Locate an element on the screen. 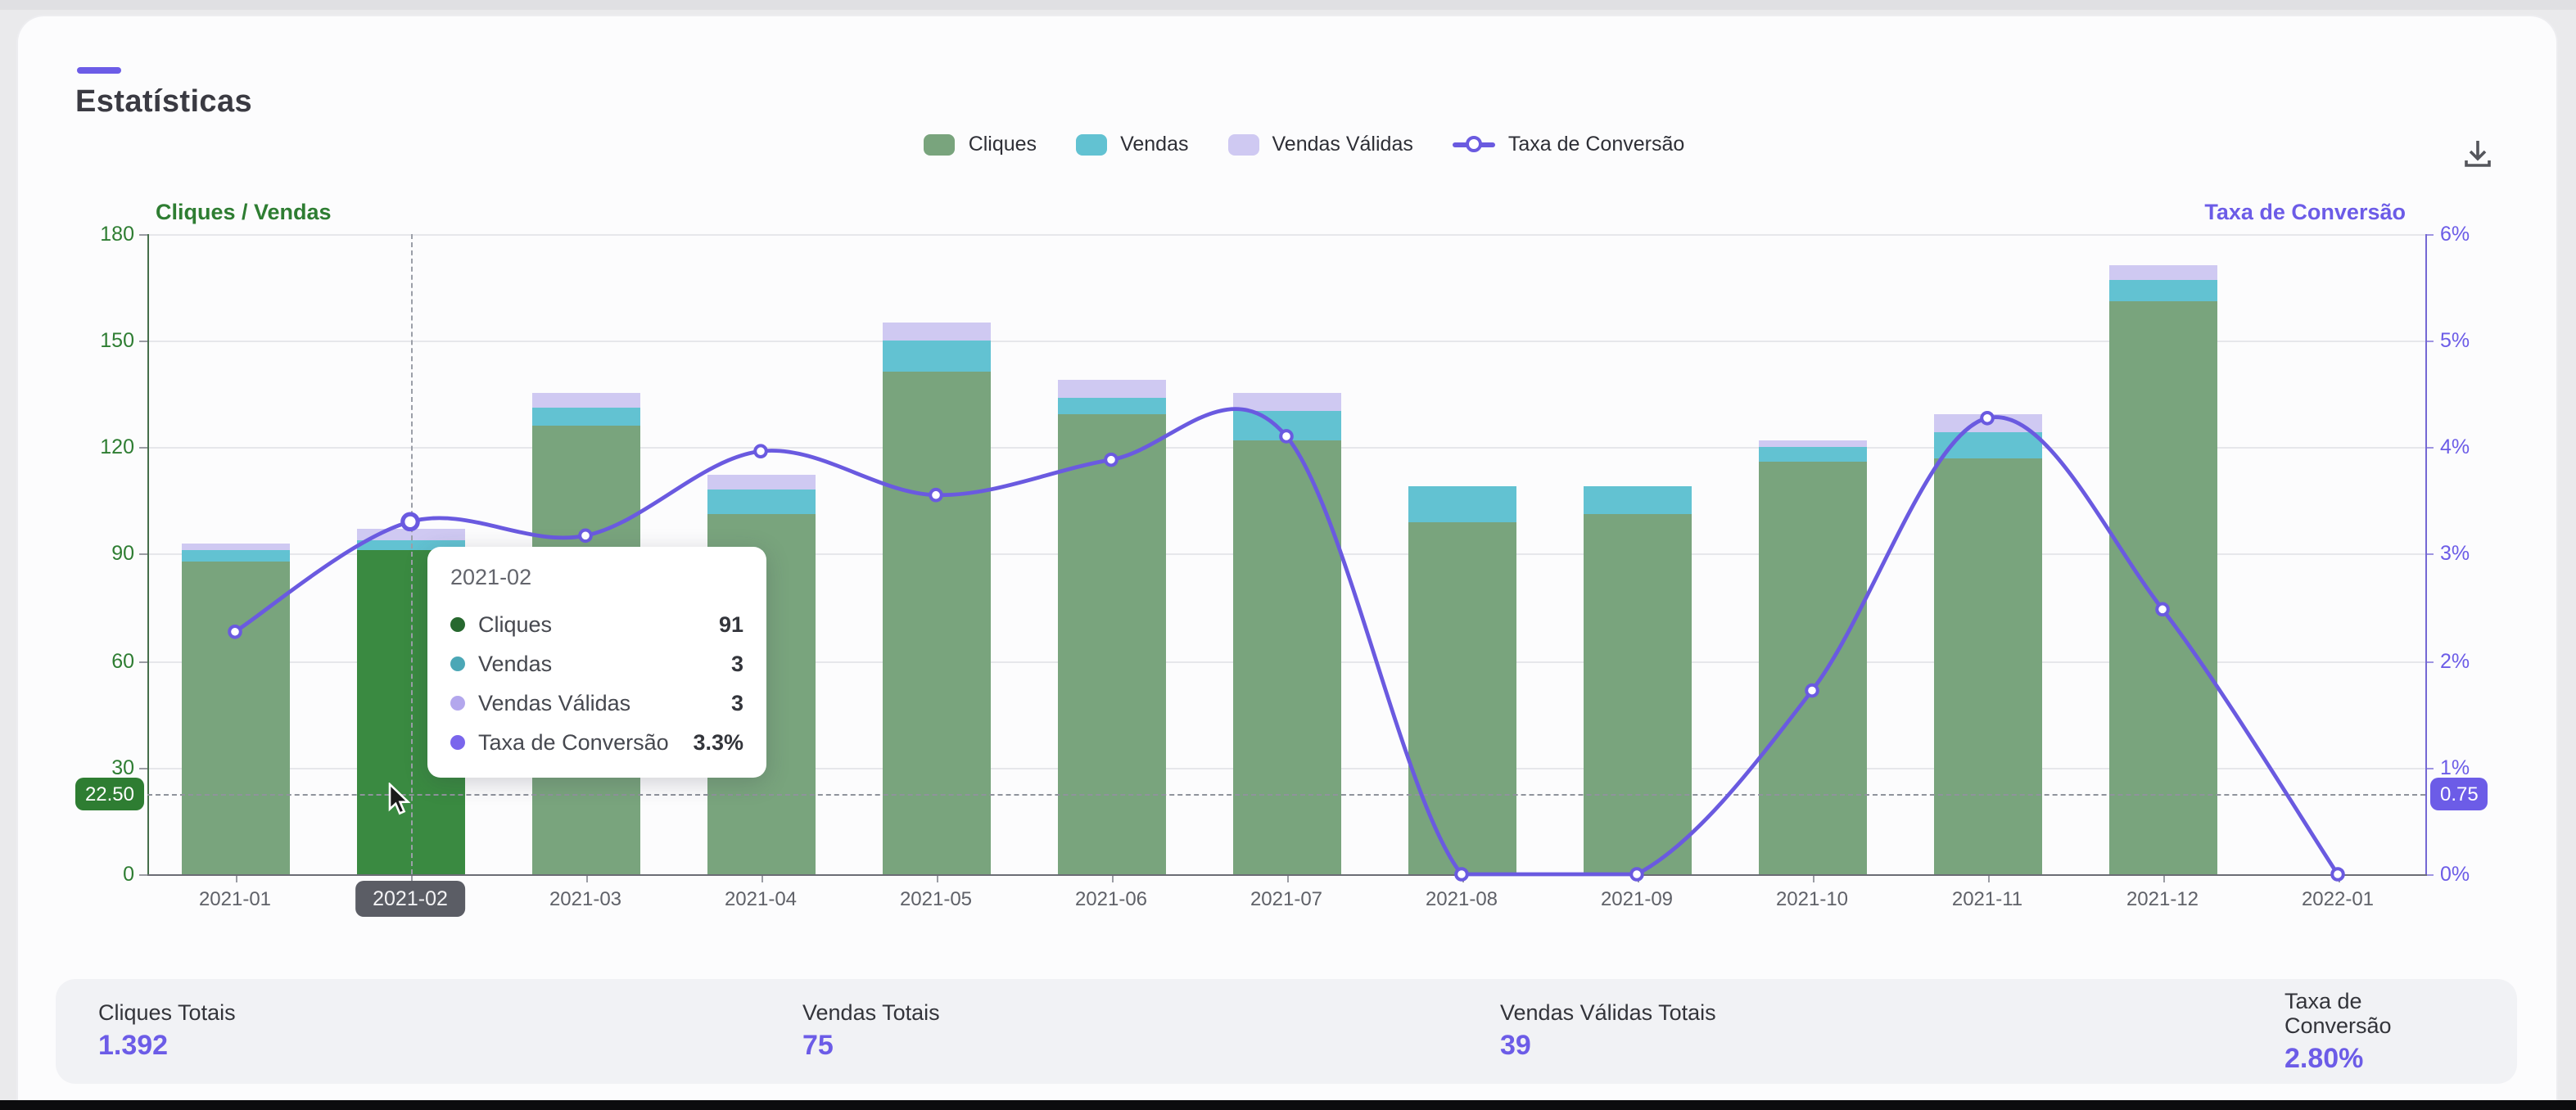 This screenshot has height=1110, width=2576. left-axis-tick-label: 180 is located at coordinates (117, 233).